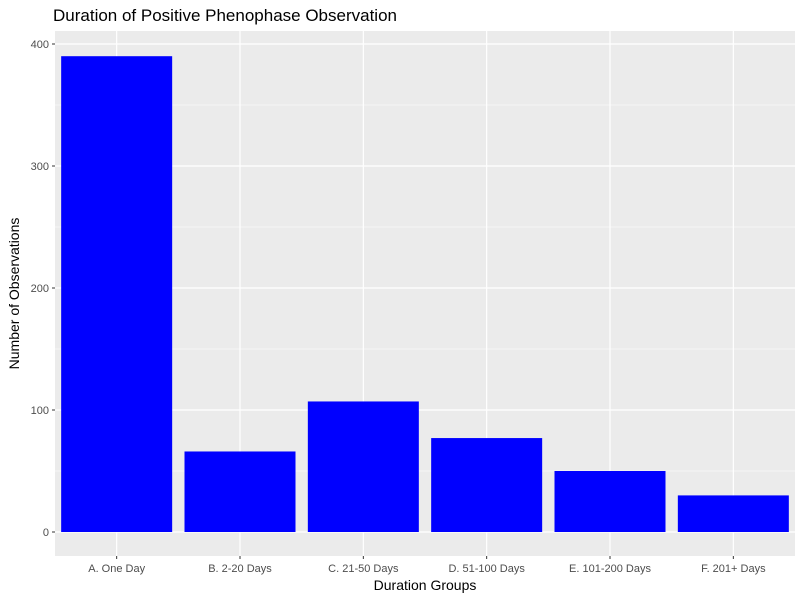  What do you see at coordinates (733, 569) in the screenshot?
I see `x-tick-label: F. 201+ Days` at bounding box center [733, 569].